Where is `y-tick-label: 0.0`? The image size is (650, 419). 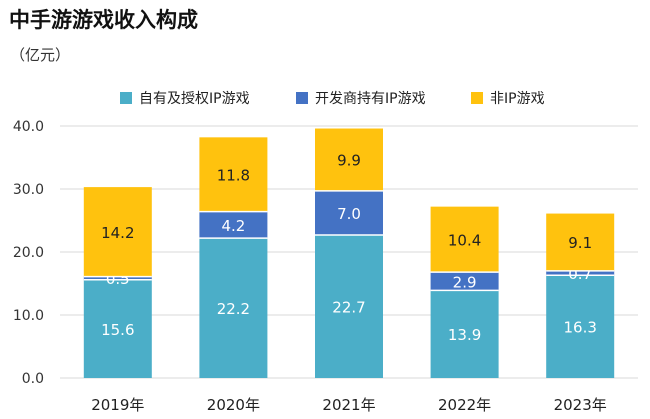 y-tick-label: 0.0 is located at coordinates (33, 379).